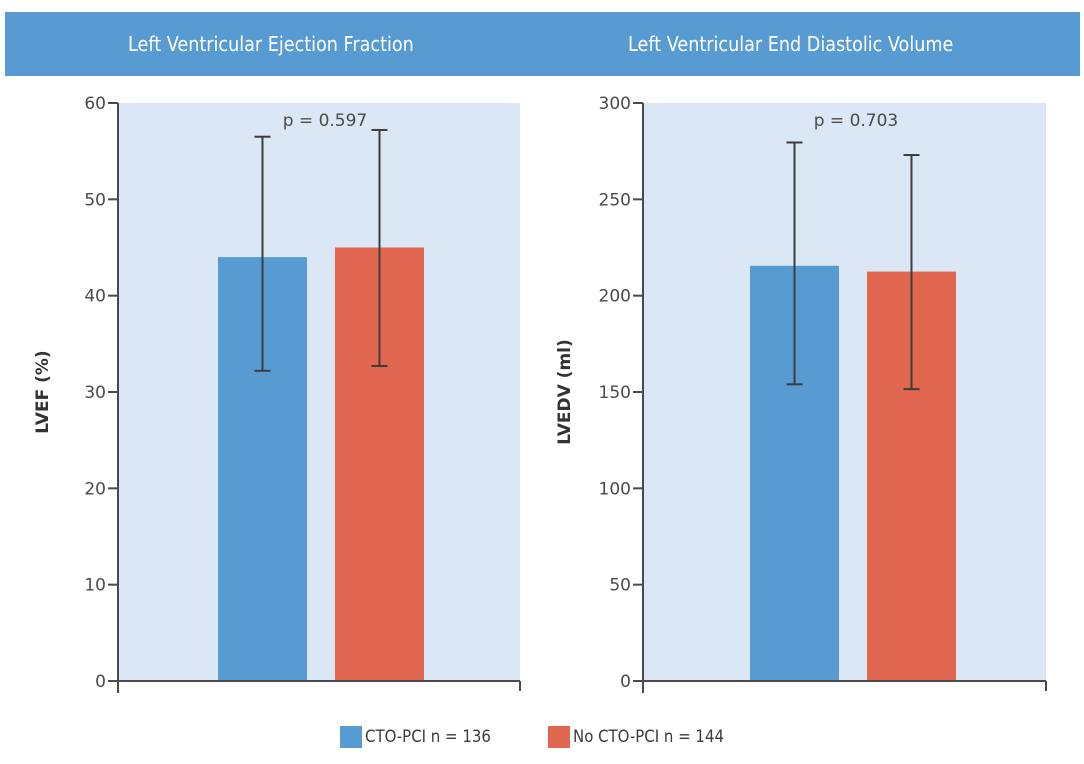 The image size is (1084, 764). What do you see at coordinates (95, 297) in the screenshot?
I see `y-tick-label: 40` at bounding box center [95, 297].